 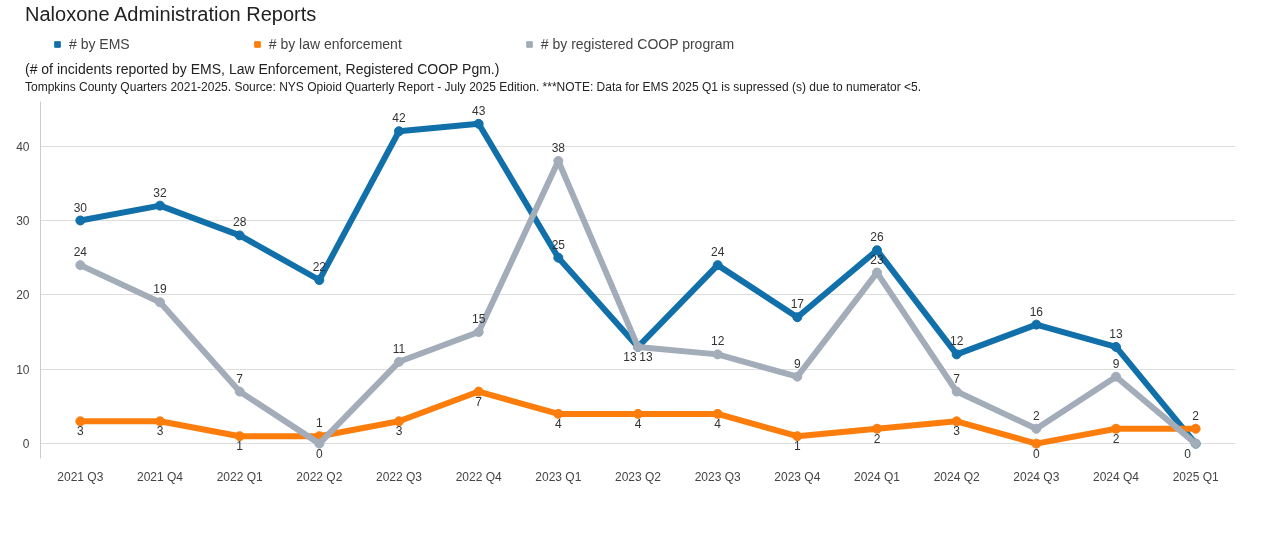 I want to click on data-label: 30, so click(x=80, y=207).